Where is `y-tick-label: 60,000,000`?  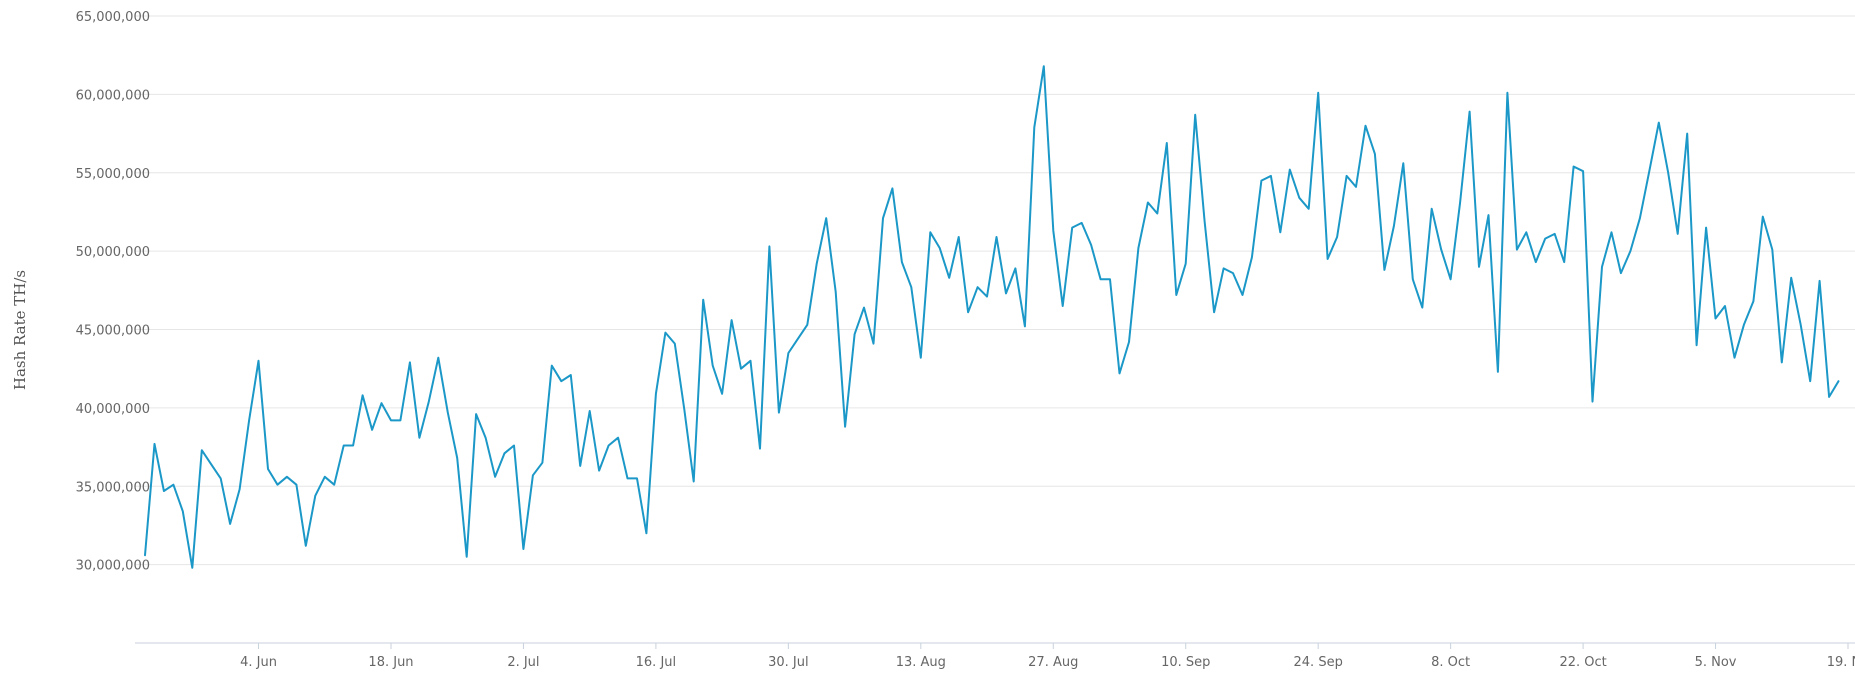
y-tick-label: 60,000,000 is located at coordinates (113, 95).